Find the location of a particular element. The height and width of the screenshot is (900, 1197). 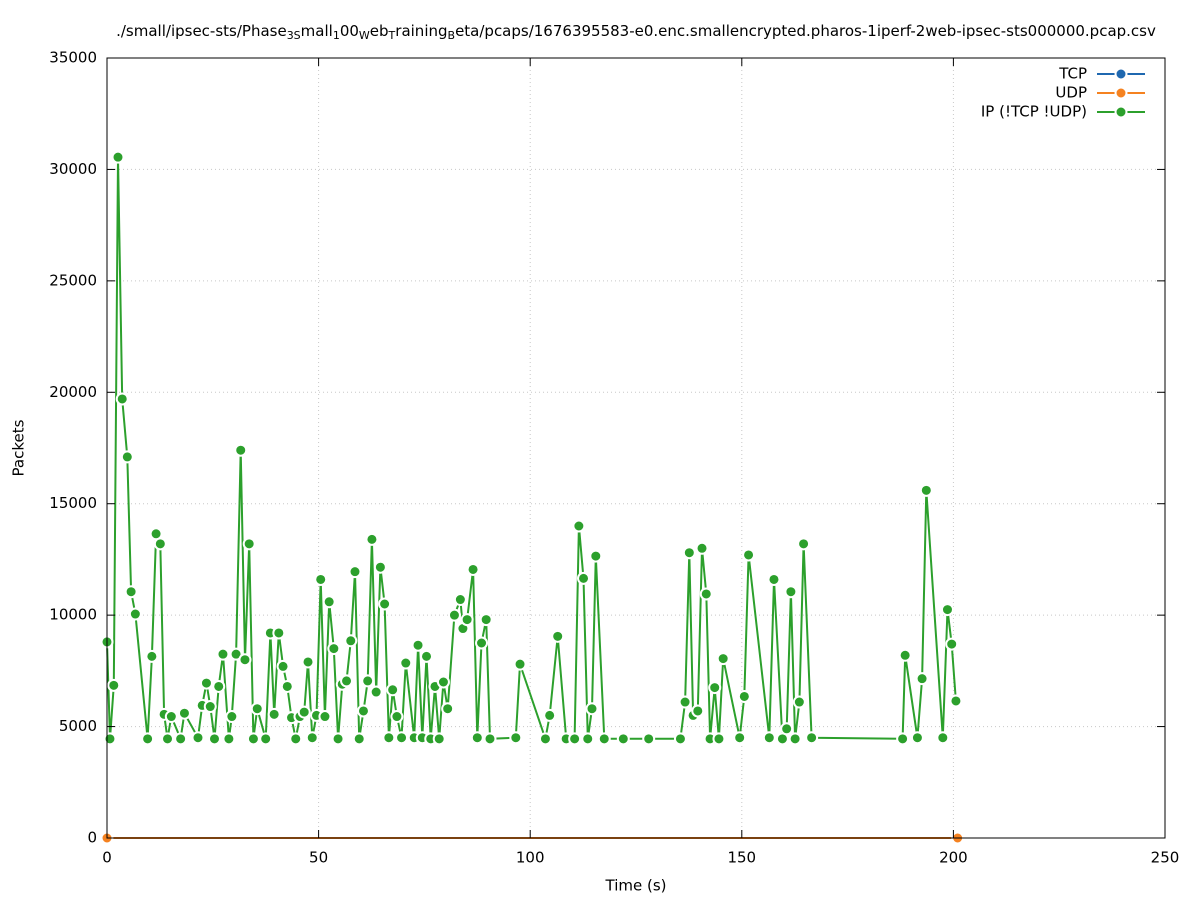

title-part: eb is located at coordinates (379, 31).